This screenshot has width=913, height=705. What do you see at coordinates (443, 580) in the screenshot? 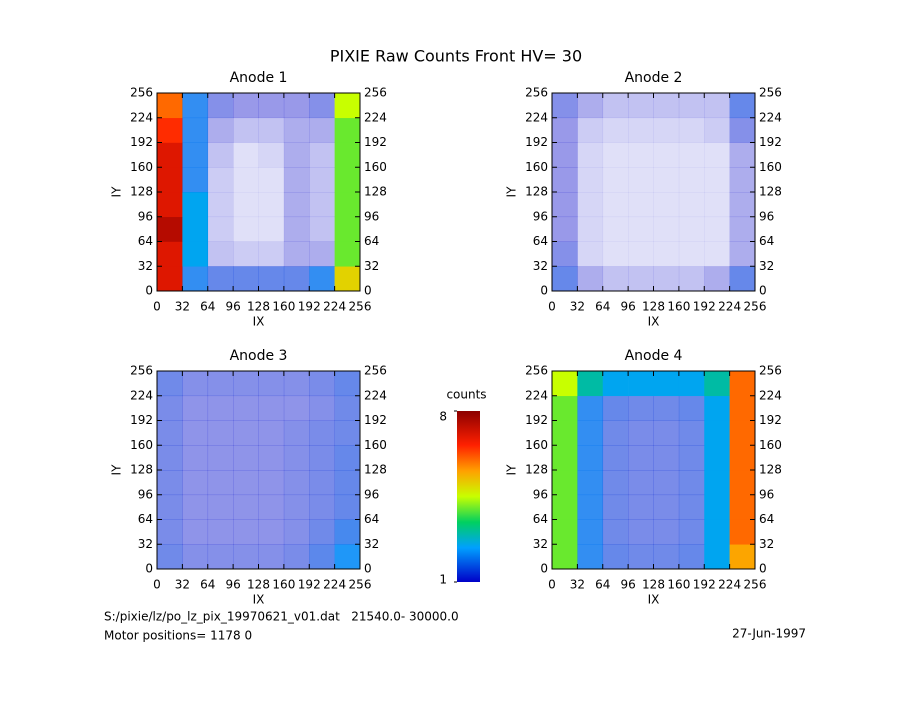
I see `colorbar-tick-label: 1` at bounding box center [443, 580].